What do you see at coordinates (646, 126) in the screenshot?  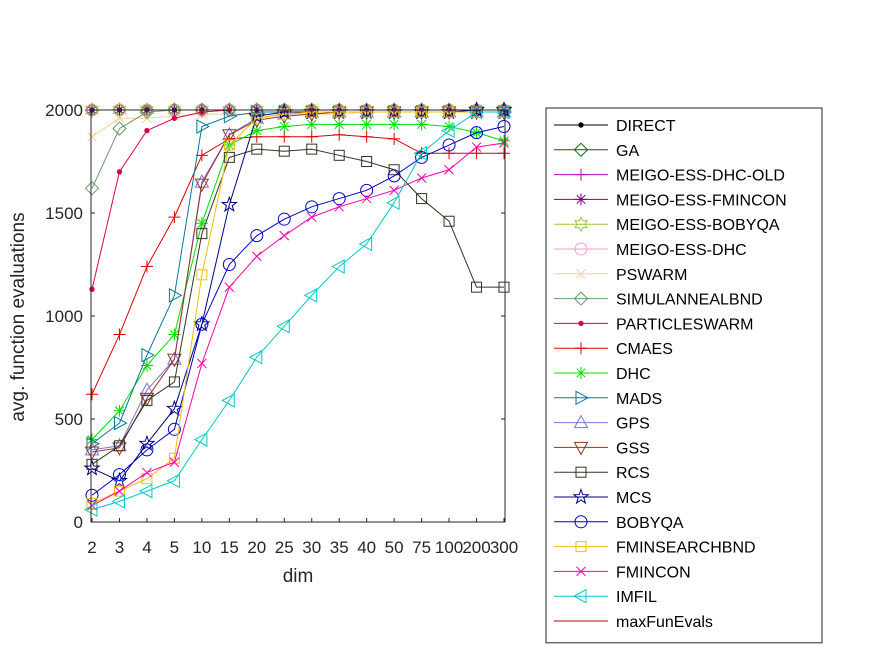 I see `legend-label: DIRECT` at bounding box center [646, 126].